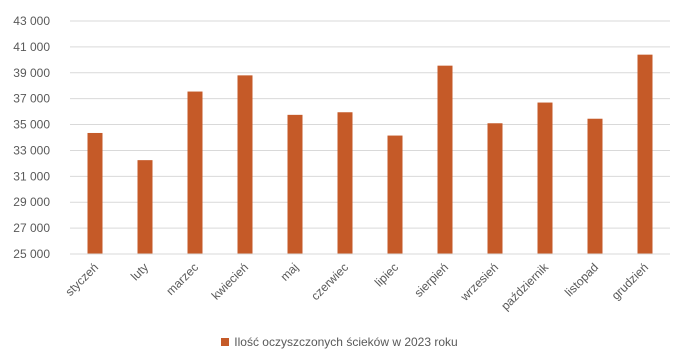 The height and width of the screenshot is (354, 679). I want to click on y-tick-label: 25 000, so click(31, 254).